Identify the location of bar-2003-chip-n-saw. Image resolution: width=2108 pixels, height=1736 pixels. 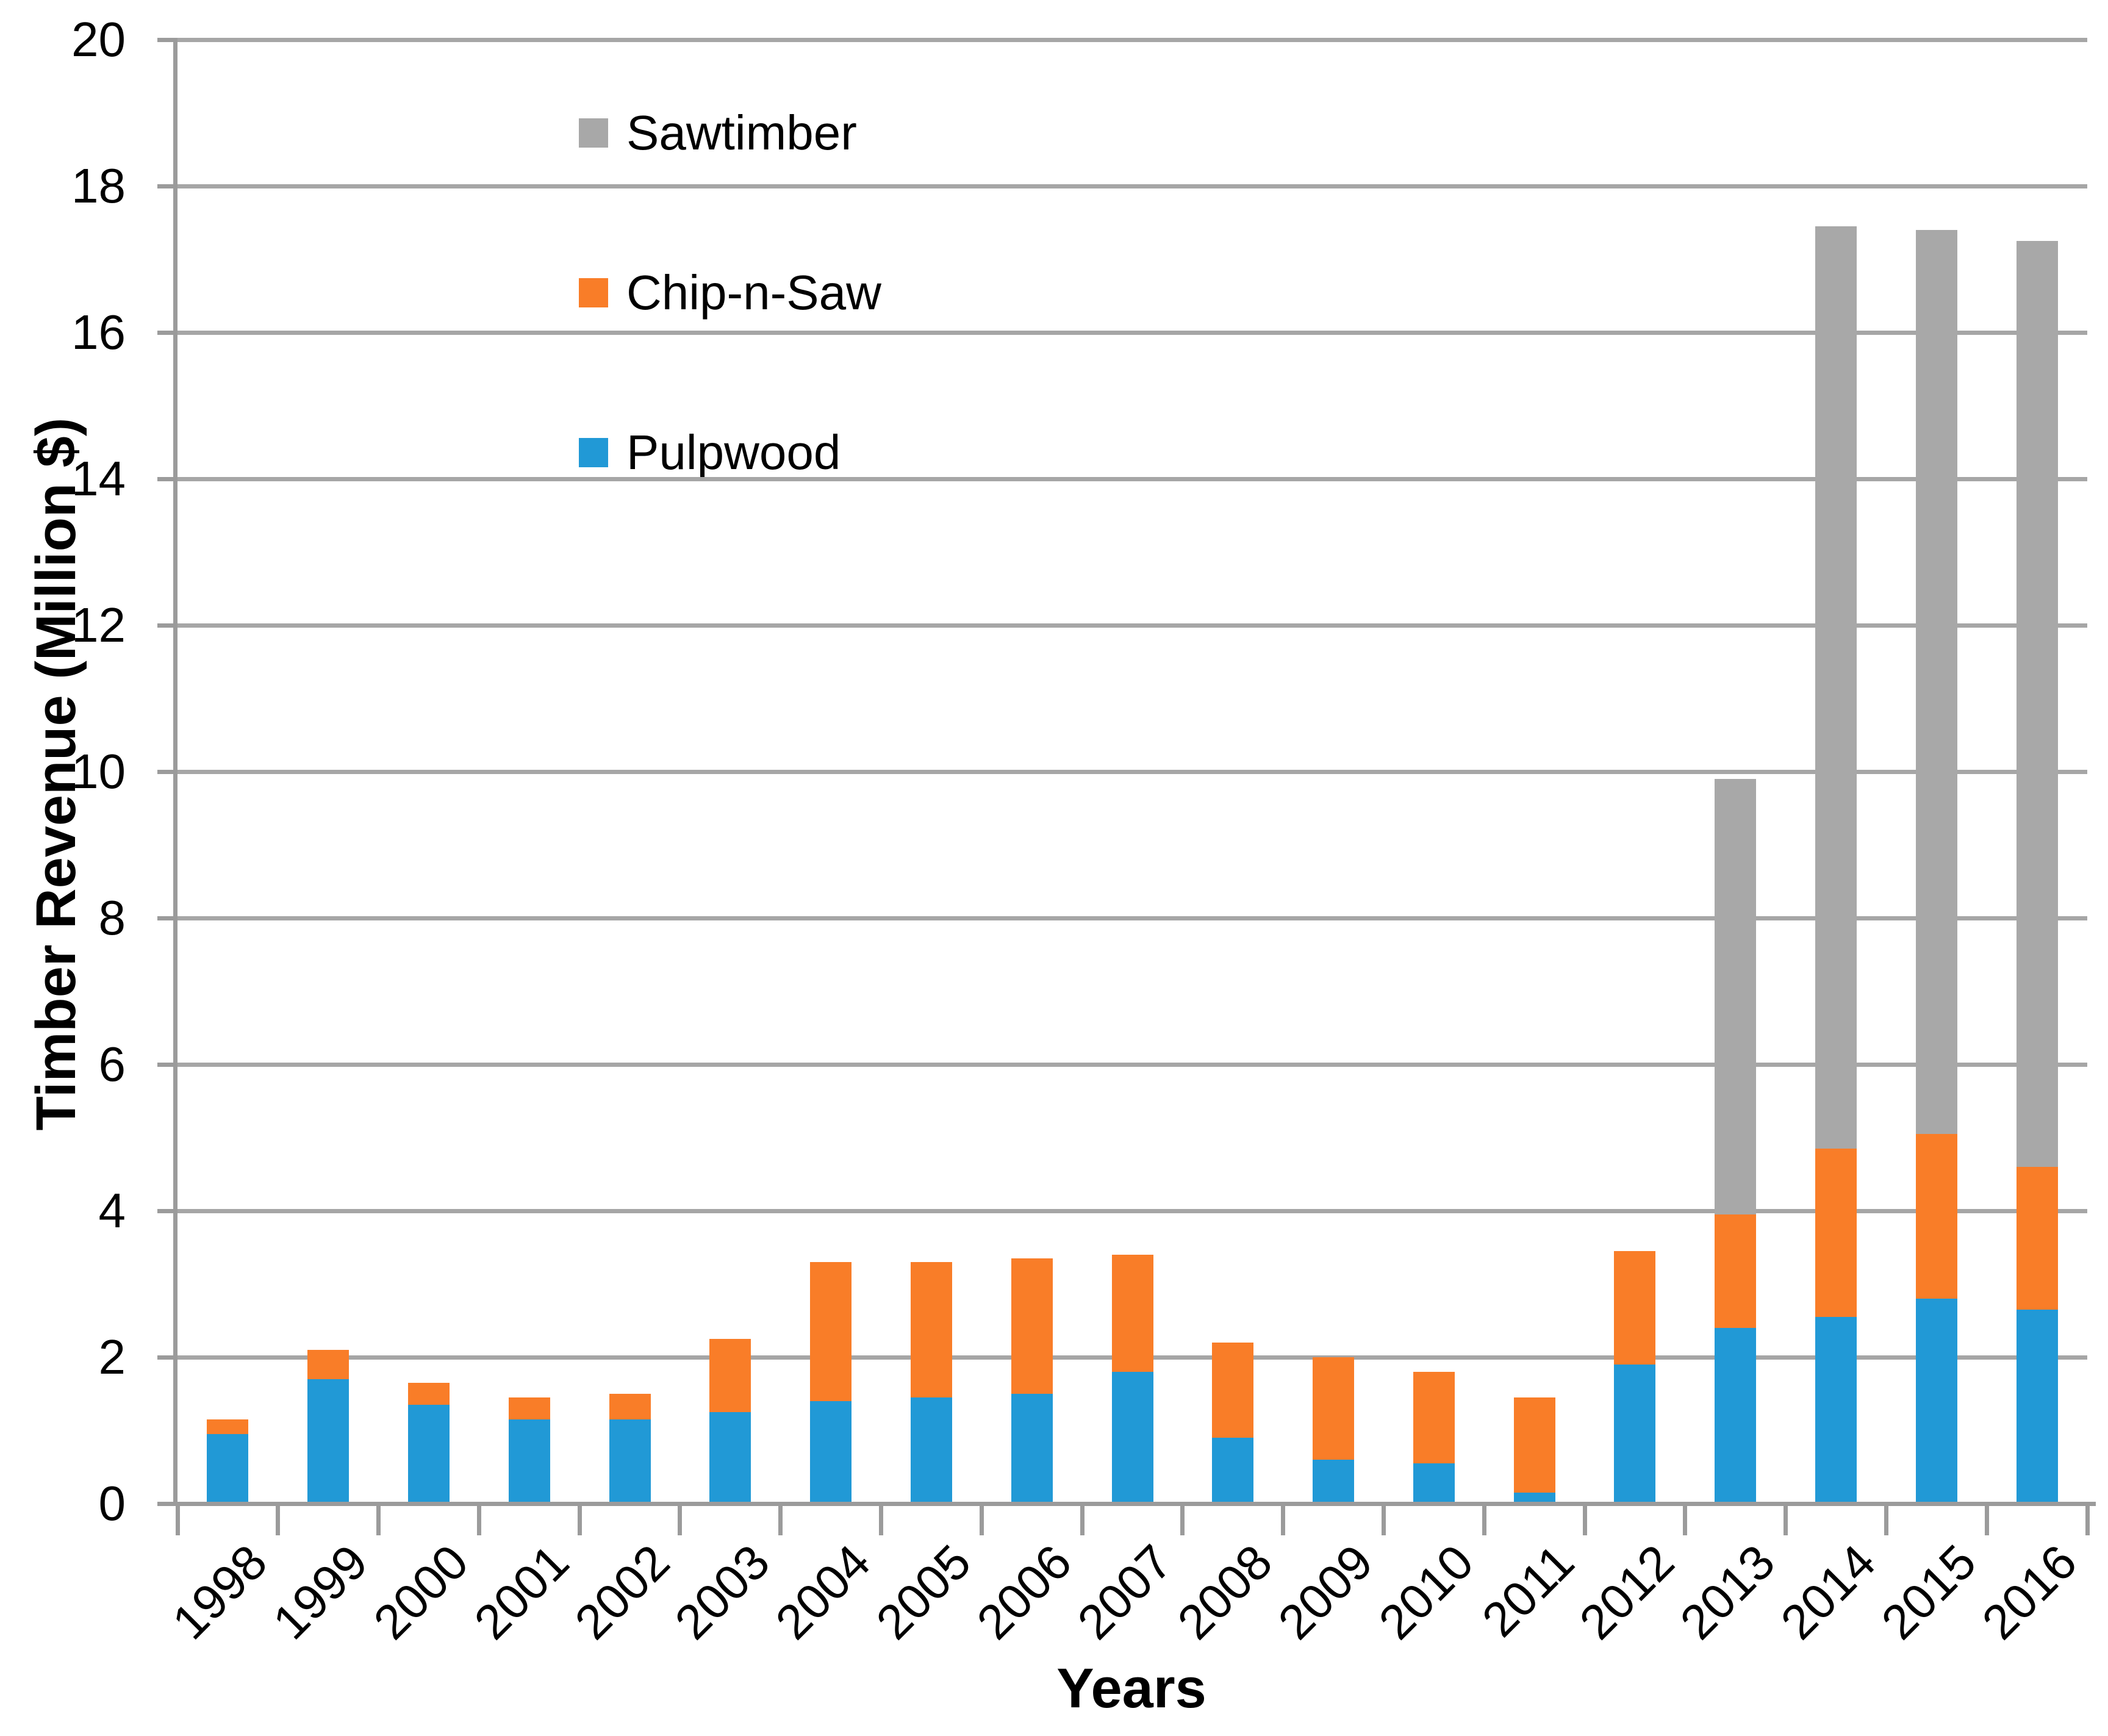
(730, 1375).